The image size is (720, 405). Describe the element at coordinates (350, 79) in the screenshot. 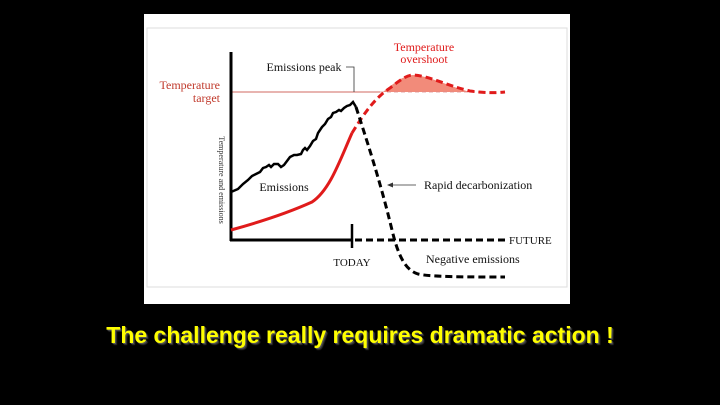

I see `emissions-peak-leader` at that location.